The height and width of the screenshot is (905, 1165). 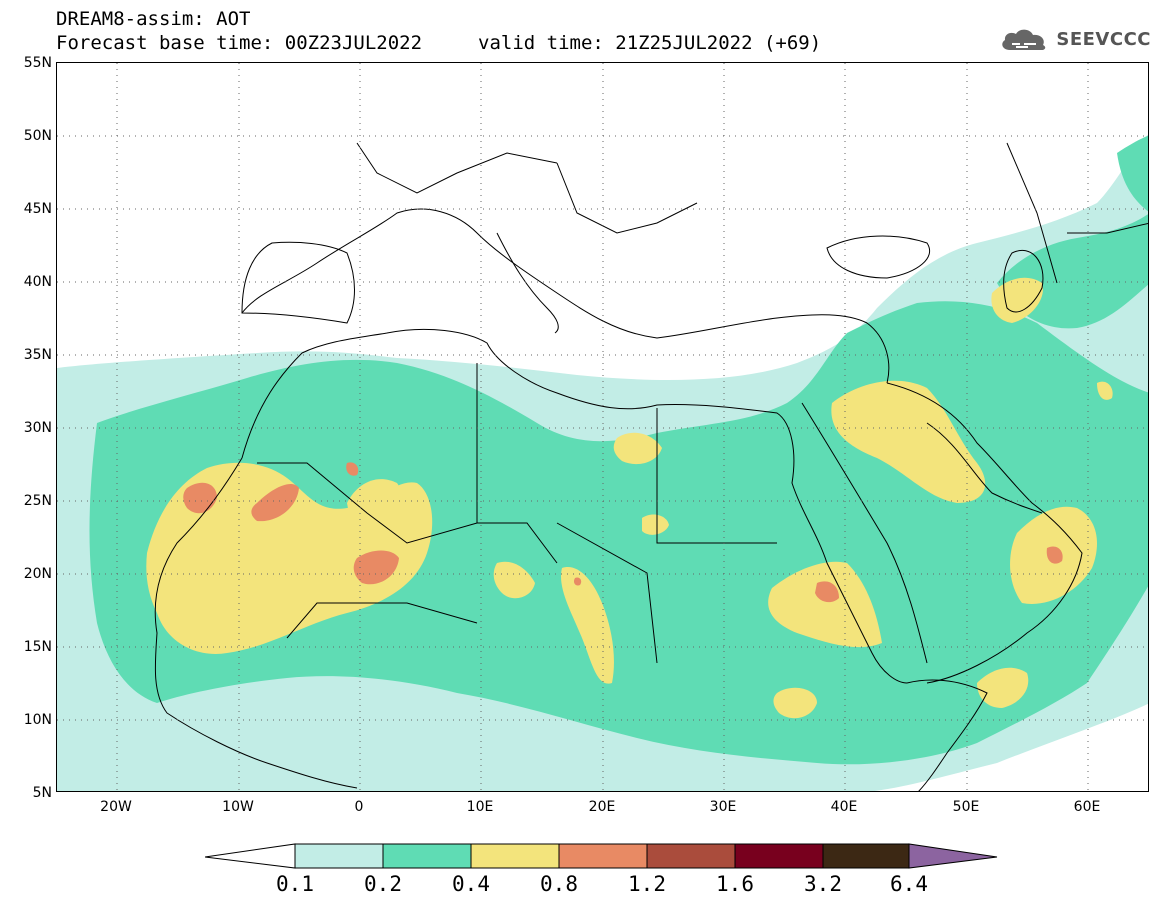 What do you see at coordinates (239, 43) in the screenshot?
I see `base-time-label: Forecast base time: 00Z23JUL2022` at bounding box center [239, 43].